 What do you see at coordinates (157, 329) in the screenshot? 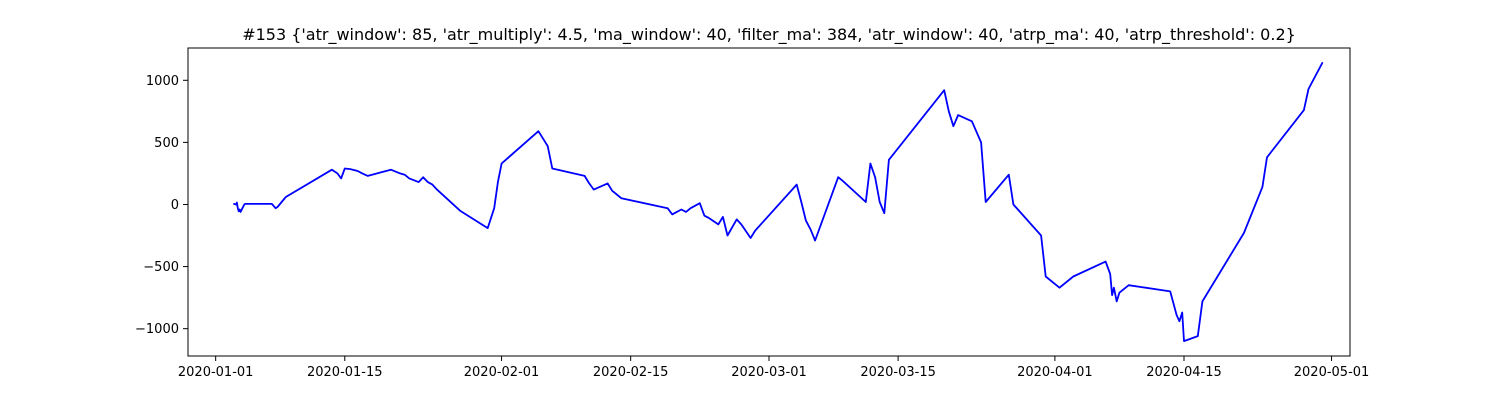
I see `y-tick-label: −1000` at bounding box center [157, 329].